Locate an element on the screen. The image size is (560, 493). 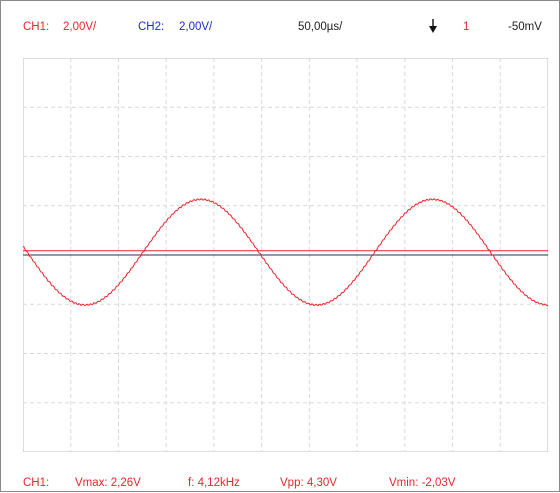
trigger-level: -50mV is located at coordinates (525, 27).